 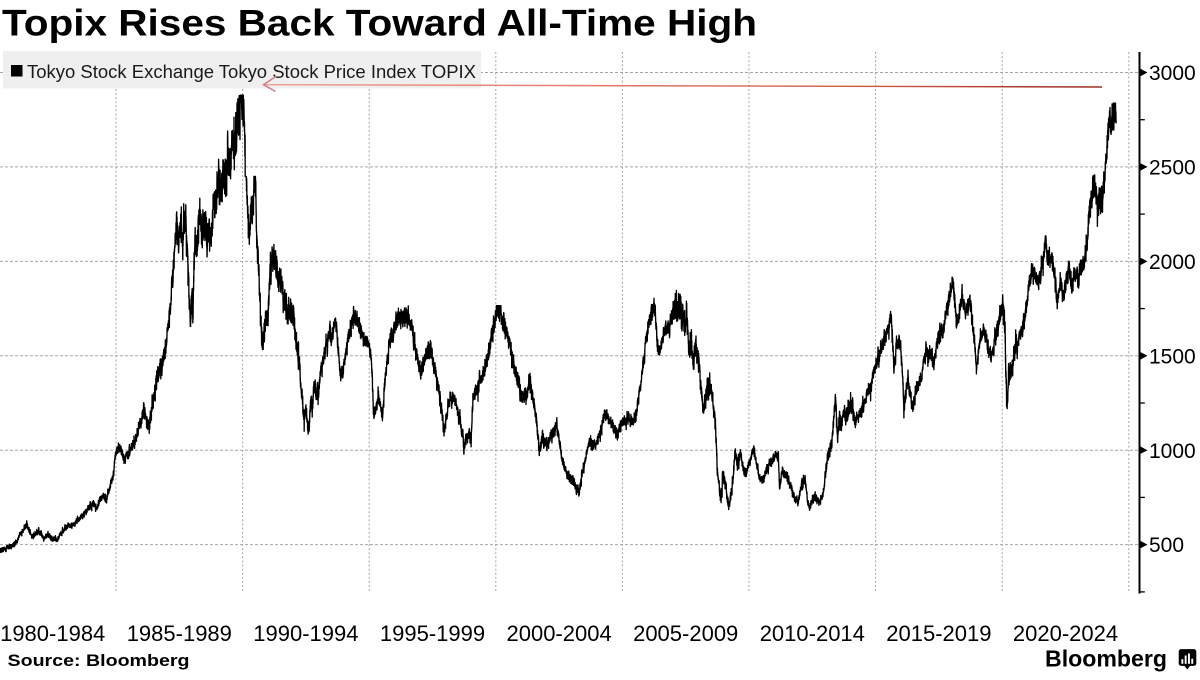 What do you see at coordinates (1065, 633) in the screenshot?
I see `svg-text: 2020-2024` at bounding box center [1065, 633].